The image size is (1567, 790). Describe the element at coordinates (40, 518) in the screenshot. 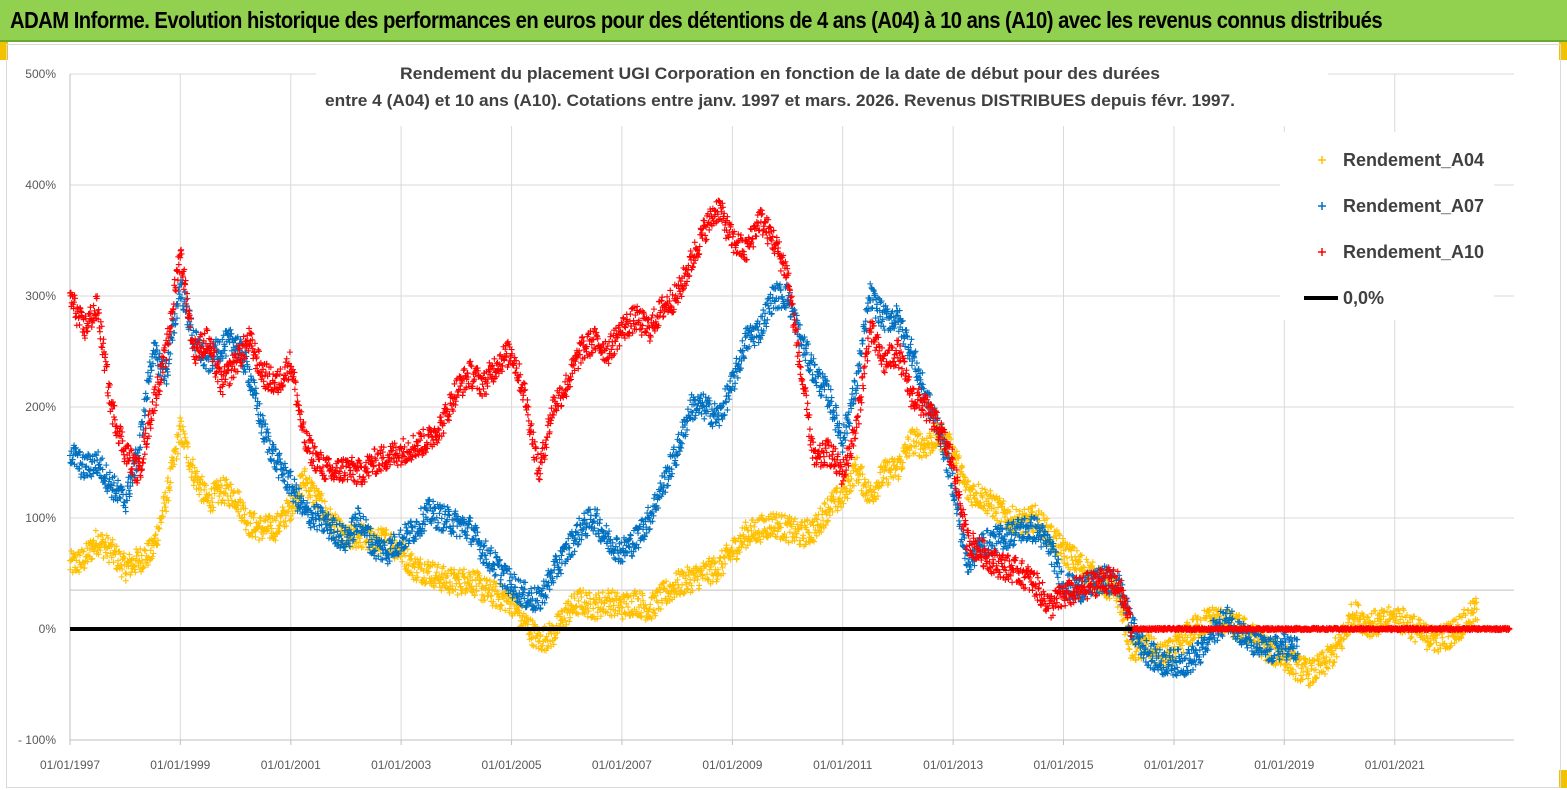

I see `y-tick-label: 100%` at that location.